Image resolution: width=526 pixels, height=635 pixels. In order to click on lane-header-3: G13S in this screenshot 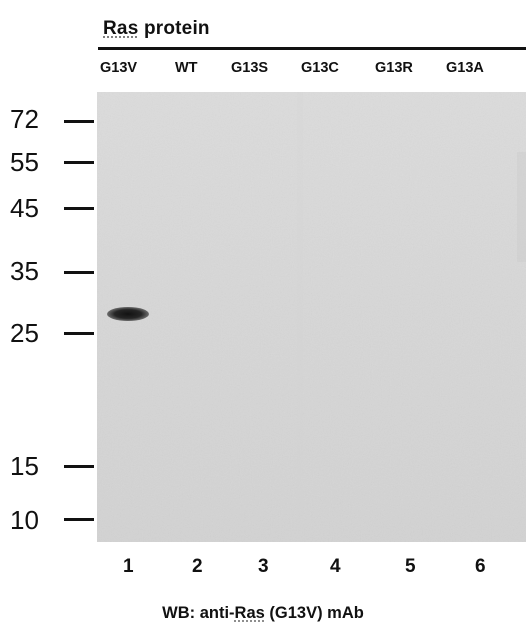, I will do `click(250, 68)`.